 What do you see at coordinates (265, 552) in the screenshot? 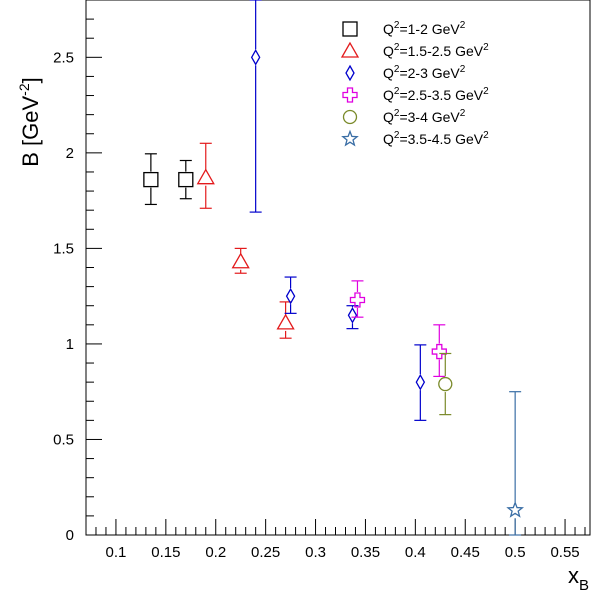
I see `x-tick-label: 0.25` at bounding box center [265, 552].